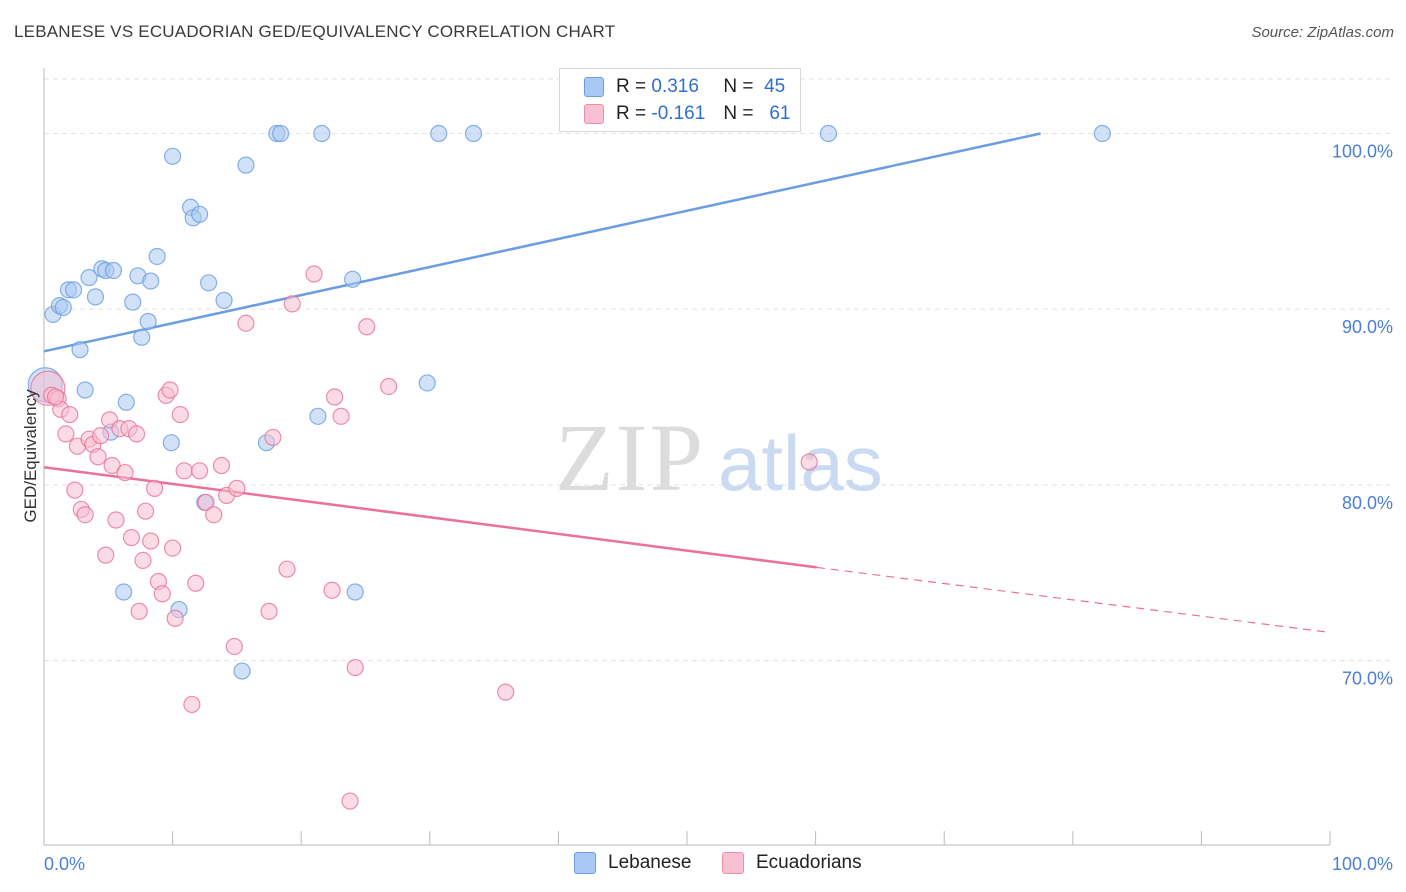  What do you see at coordinates (630, 457) in the screenshot?
I see `watermark-zip: ZIP` at bounding box center [630, 457].